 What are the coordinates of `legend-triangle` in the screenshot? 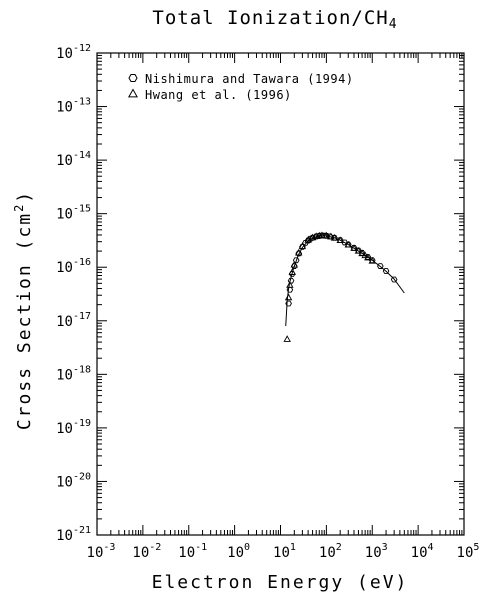 It's located at (133, 93).